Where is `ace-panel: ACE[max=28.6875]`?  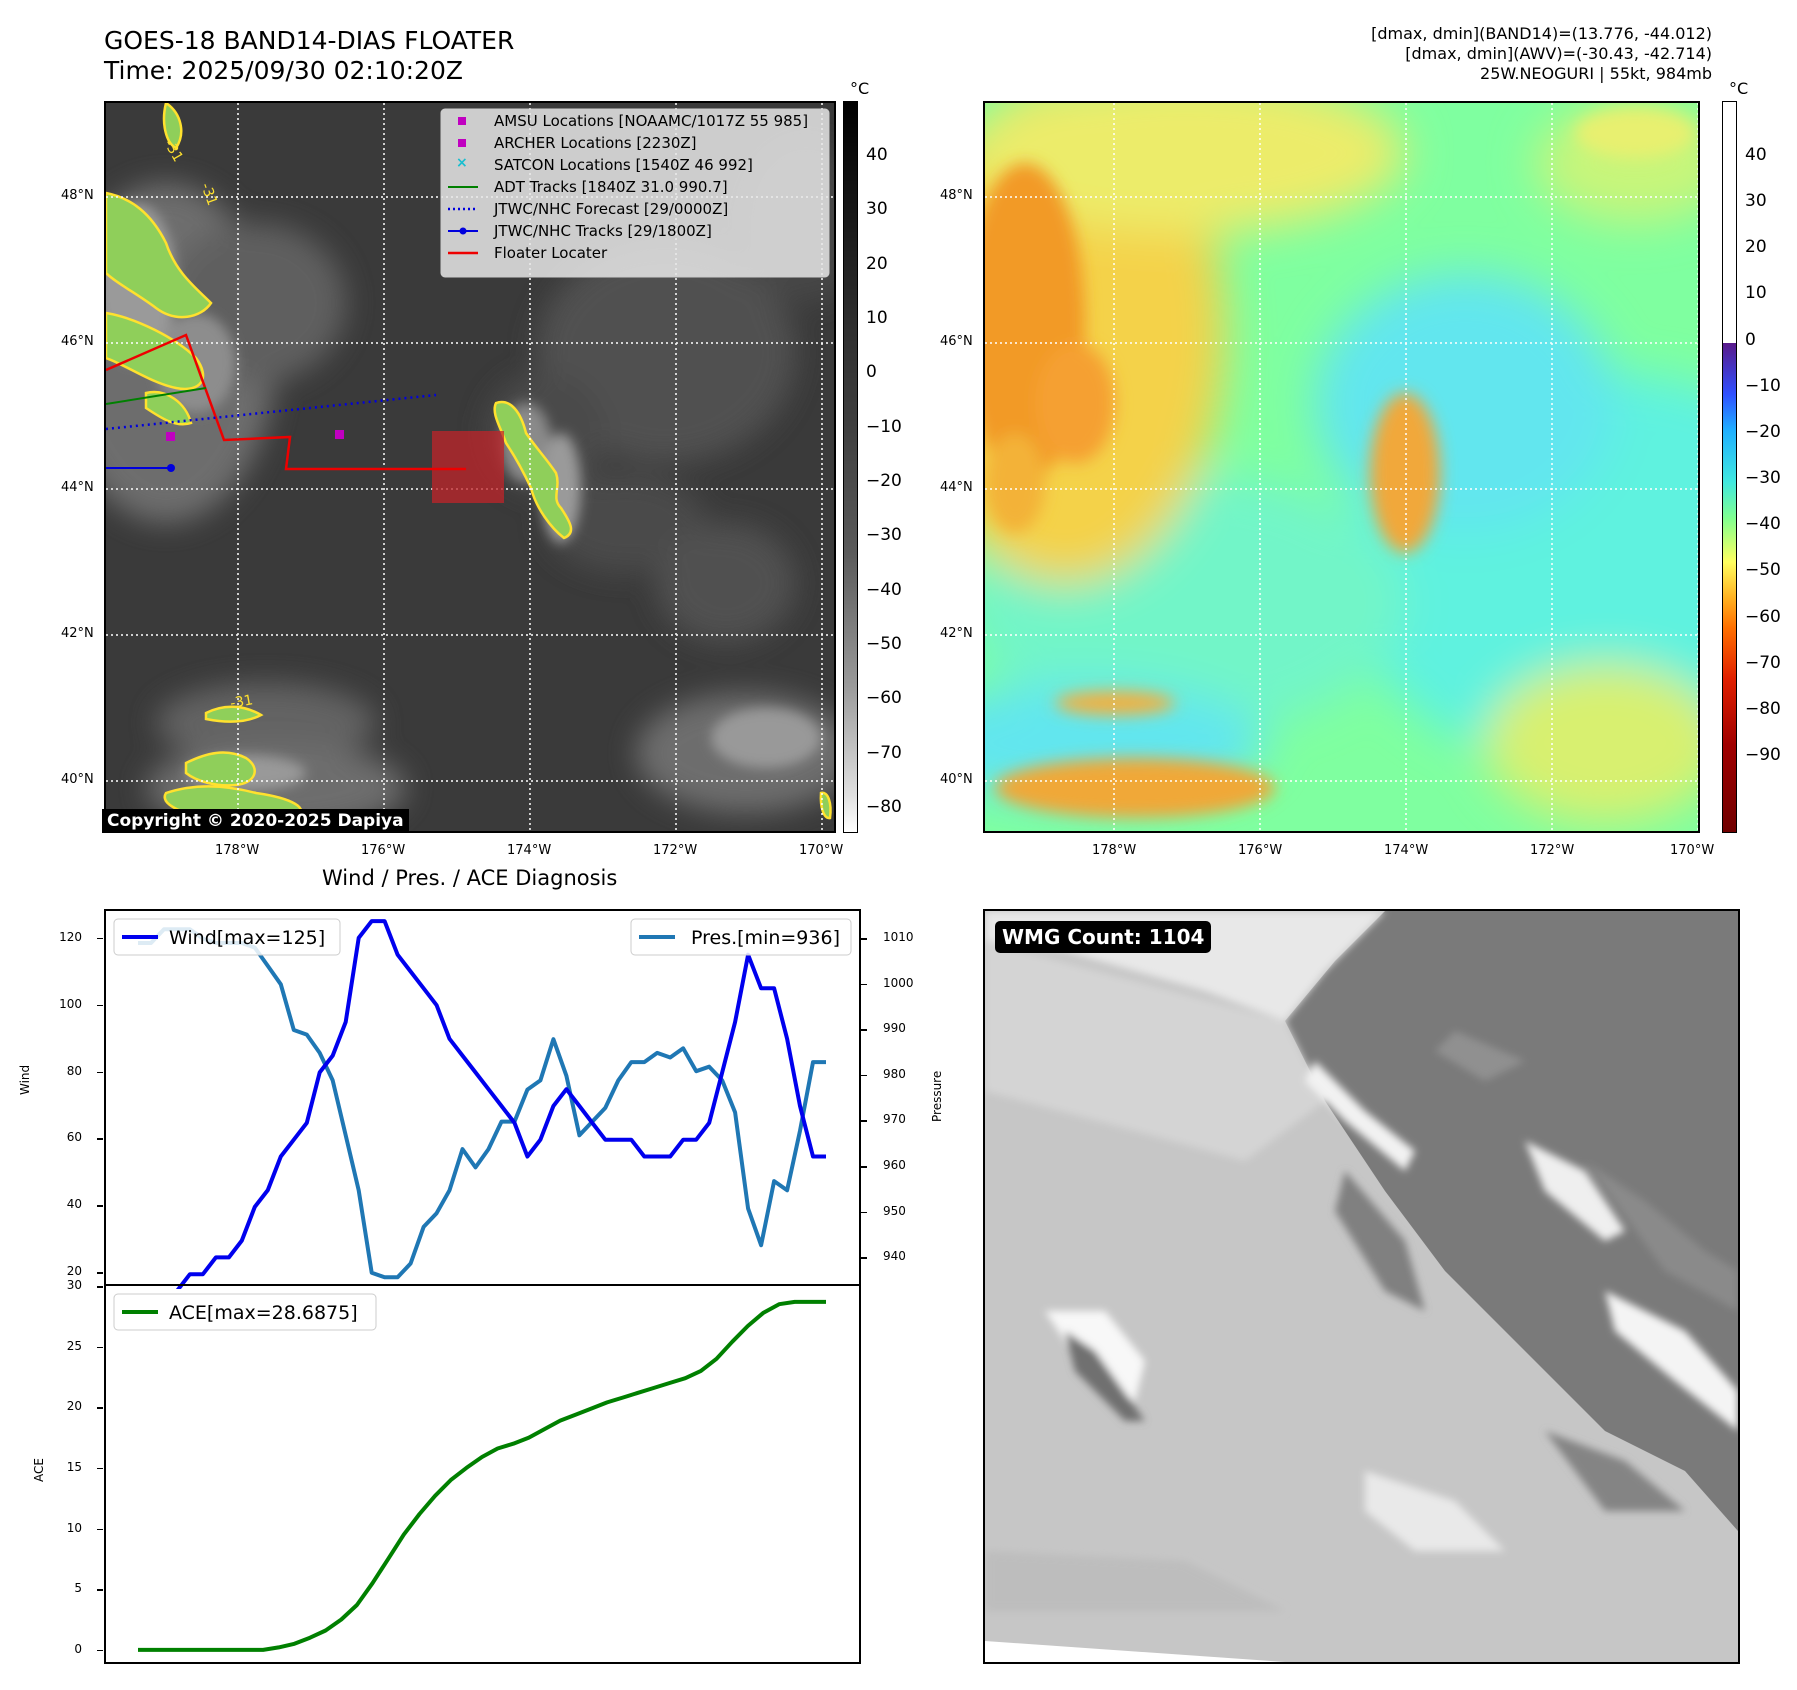
ace-panel: ACE[max=28.6875] is located at coordinates (482, 1474).